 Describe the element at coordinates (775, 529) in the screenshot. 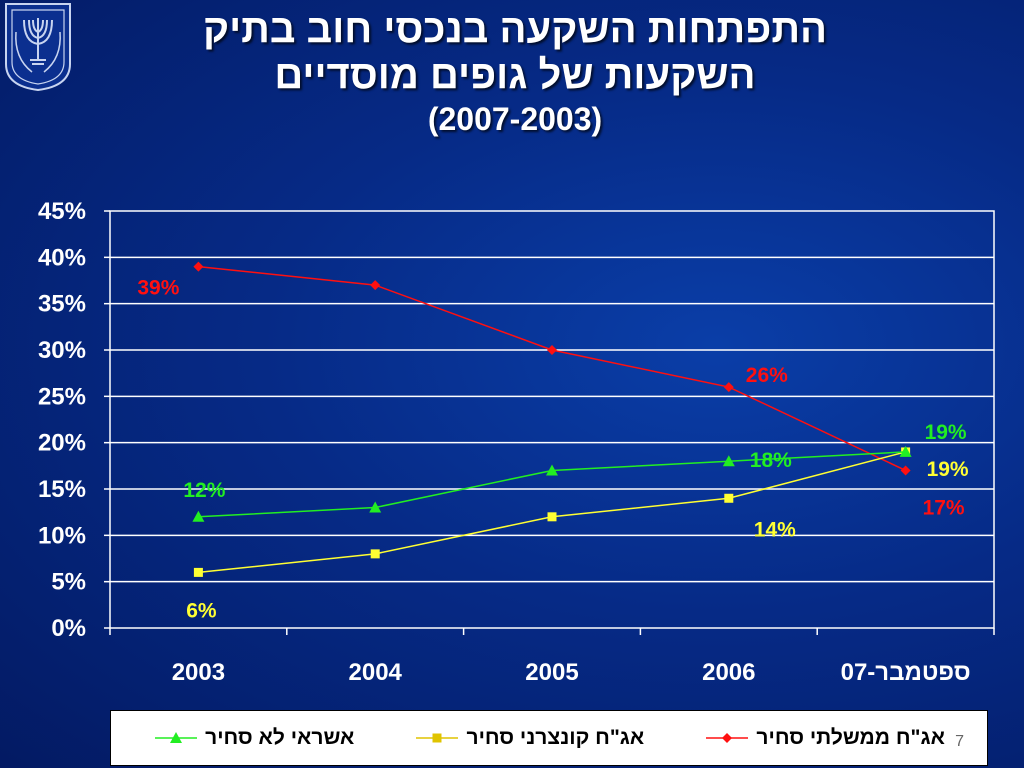

I see `data-label-1-3: 14%` at that location.